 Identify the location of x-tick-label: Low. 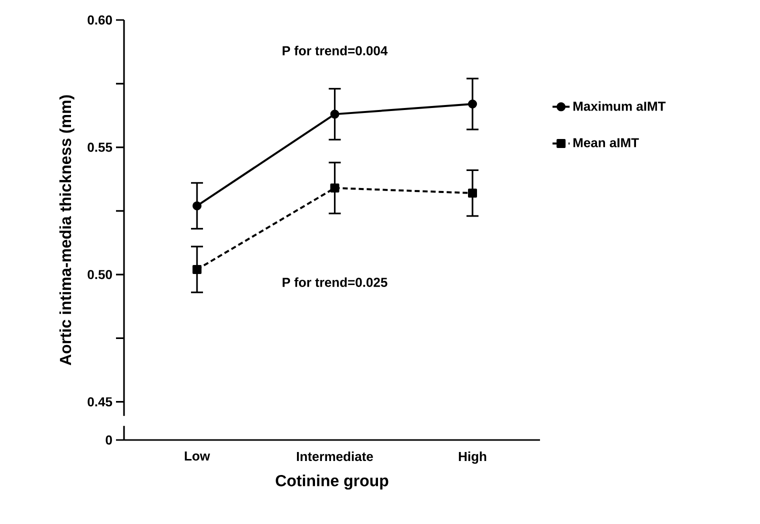
(197, 456).